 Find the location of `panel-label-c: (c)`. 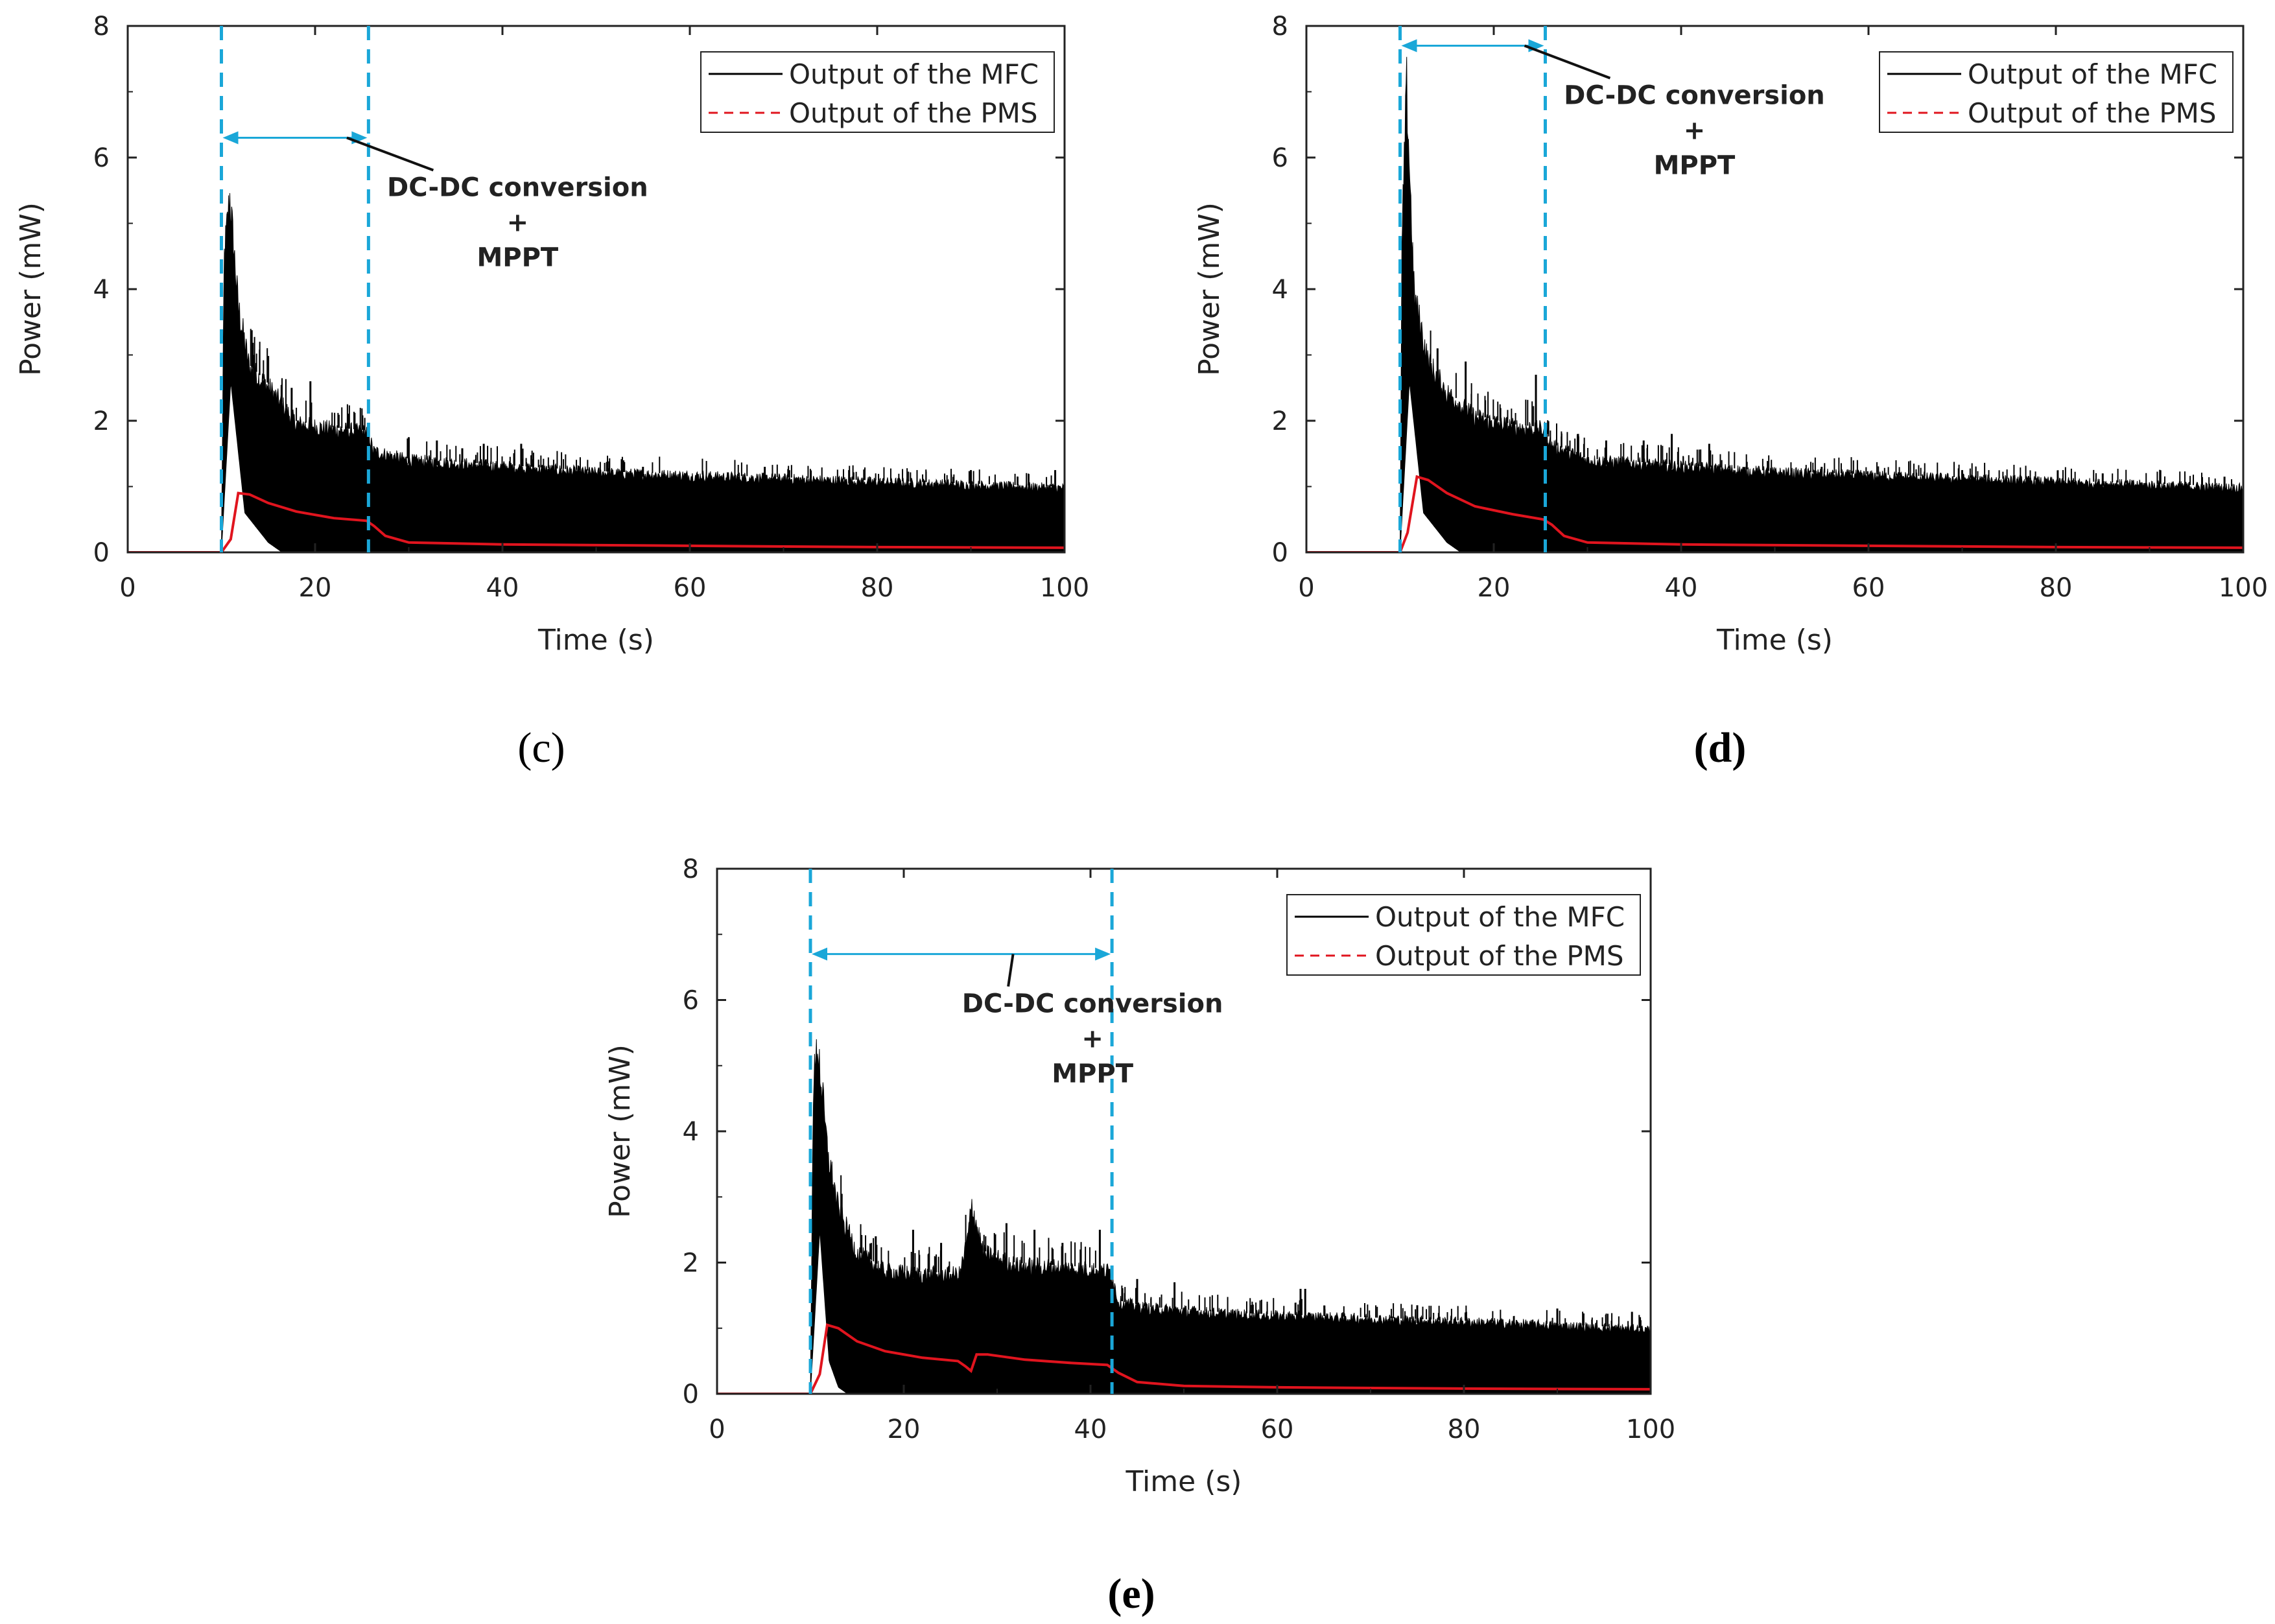

panel-label-c: (c) is located at coordinates (541, 747).